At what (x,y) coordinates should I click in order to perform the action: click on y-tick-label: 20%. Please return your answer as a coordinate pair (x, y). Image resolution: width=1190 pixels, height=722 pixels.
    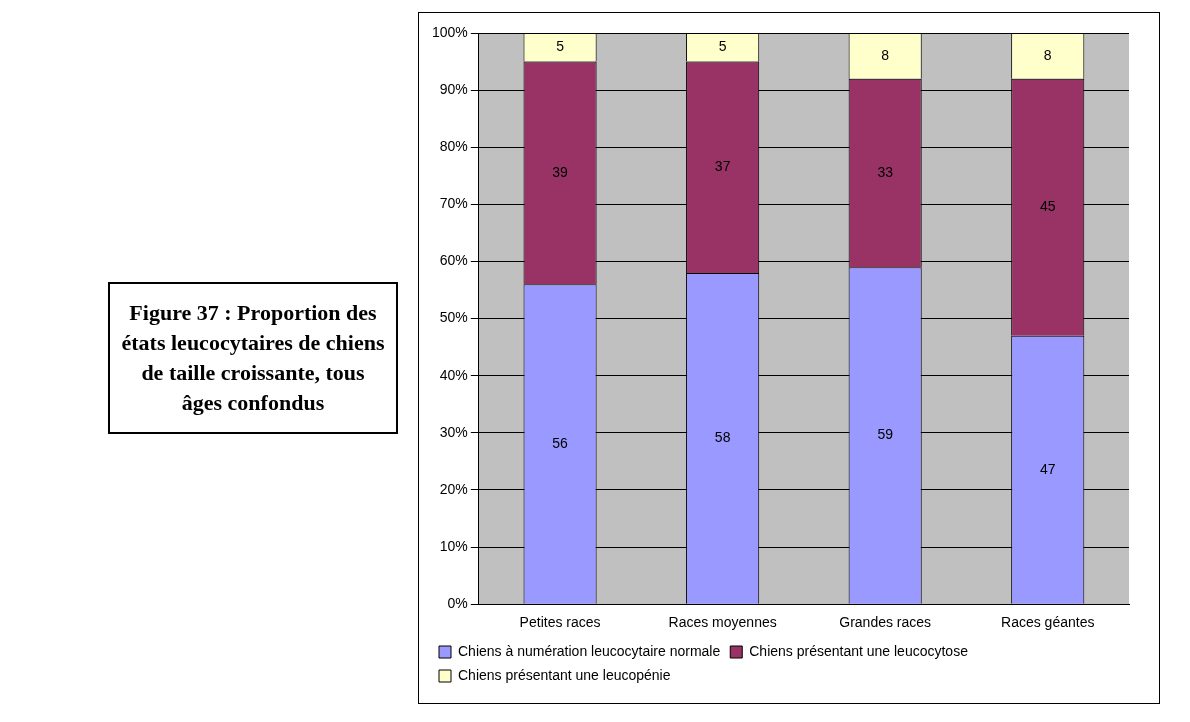
    Looking at the image, I should click on (453, 488).